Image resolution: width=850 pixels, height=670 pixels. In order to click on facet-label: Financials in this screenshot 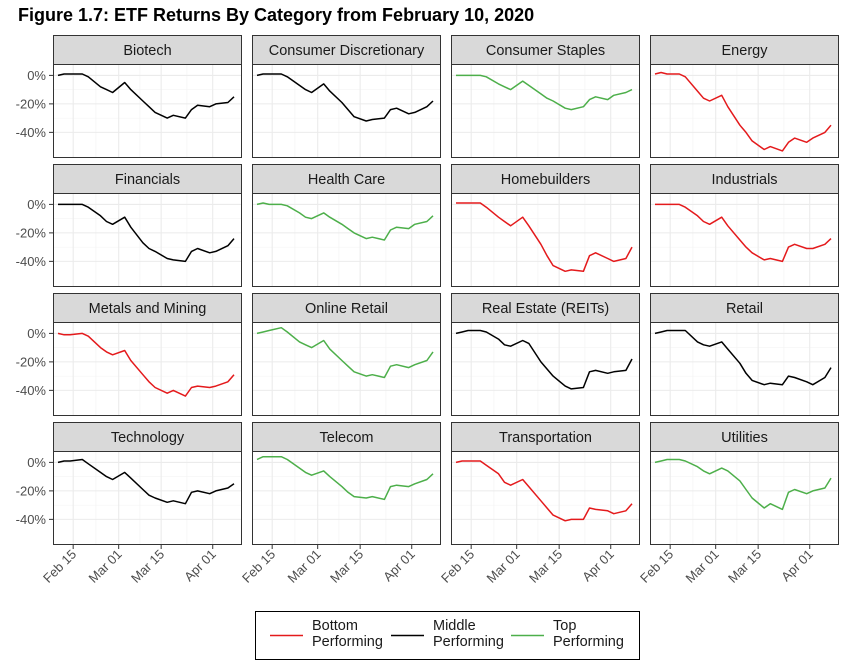, I will do `click(147, 180)`.